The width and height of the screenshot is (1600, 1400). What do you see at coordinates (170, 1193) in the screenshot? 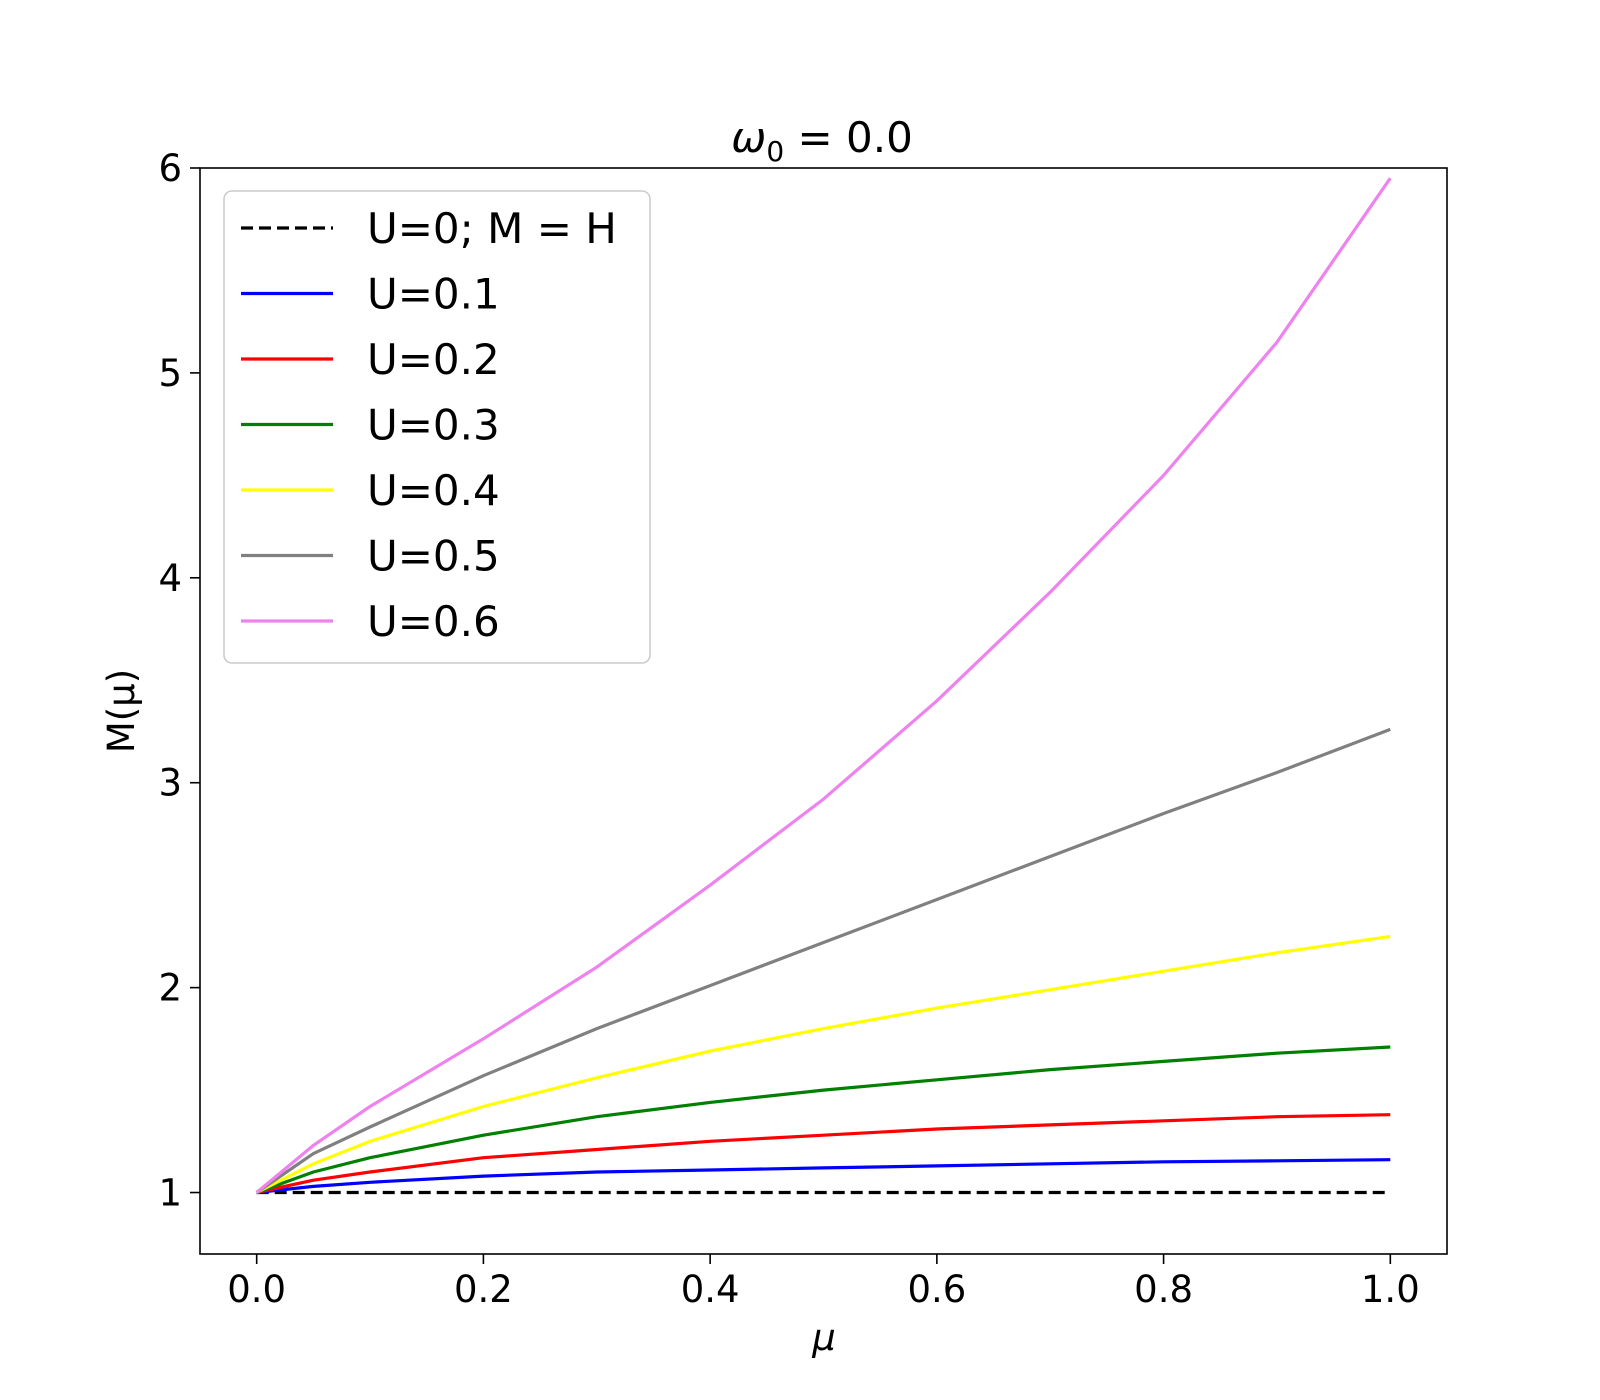
I see `y-tick-label: 1` at bounding box center [170, 1193].